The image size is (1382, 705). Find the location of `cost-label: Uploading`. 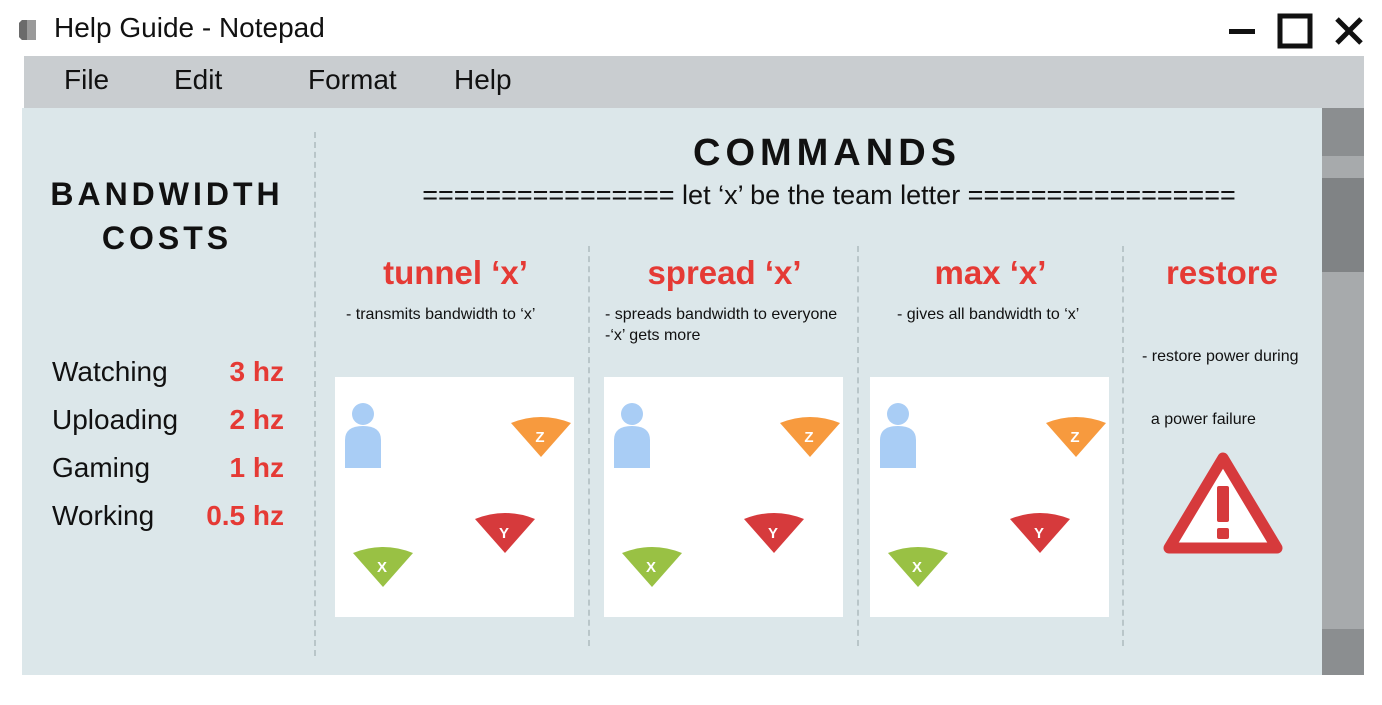

cost-label: Uploading is located at coordinates (115, 419).